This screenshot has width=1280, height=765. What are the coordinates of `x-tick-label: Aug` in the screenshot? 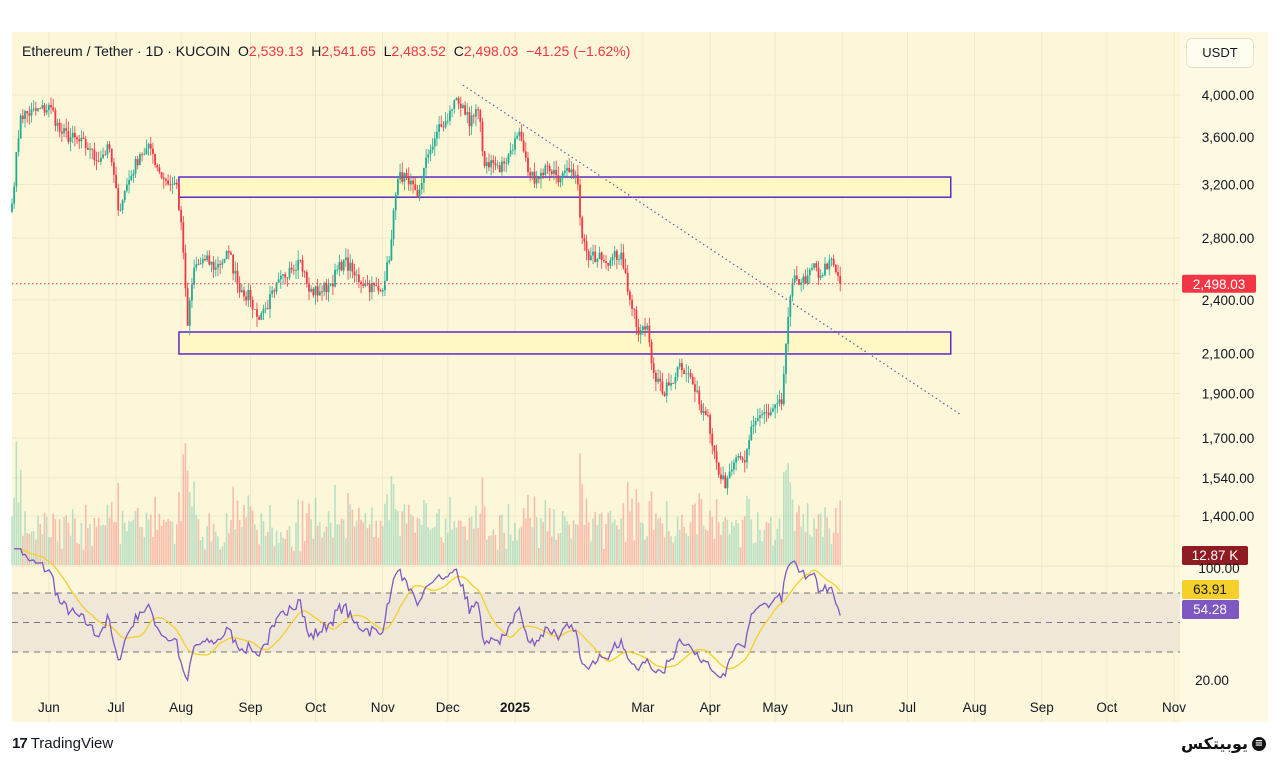 It's located at (181, 707).